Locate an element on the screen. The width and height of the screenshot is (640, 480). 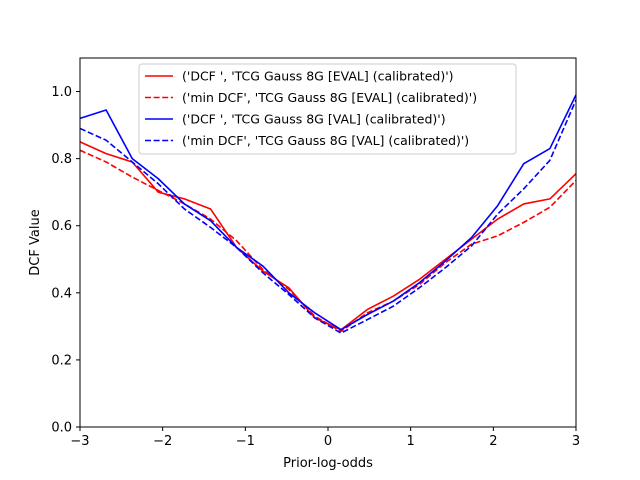
x-tick-label: 3 is located at coordinates (576, 441).